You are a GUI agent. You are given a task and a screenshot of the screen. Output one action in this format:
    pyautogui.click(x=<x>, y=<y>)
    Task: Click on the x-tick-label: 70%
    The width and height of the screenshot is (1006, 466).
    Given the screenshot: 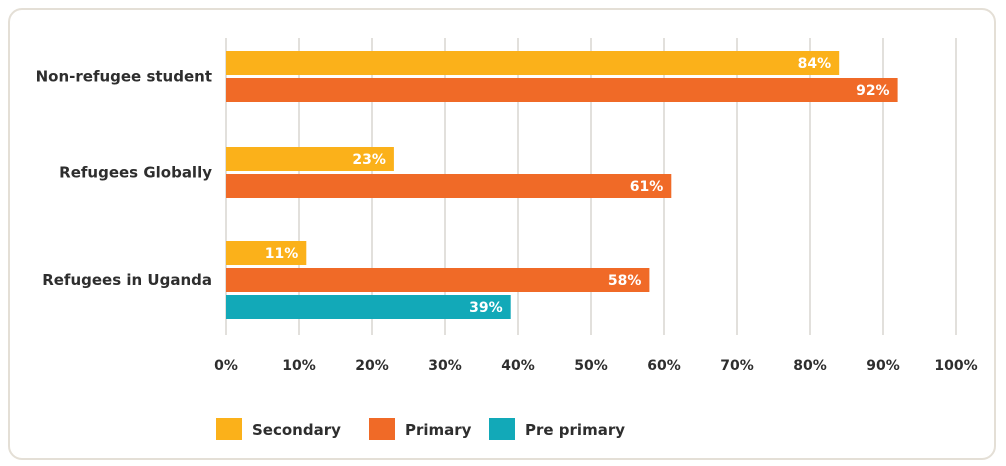 What is the action you would take?
    pyautogui.click(x=737, y=366)
    